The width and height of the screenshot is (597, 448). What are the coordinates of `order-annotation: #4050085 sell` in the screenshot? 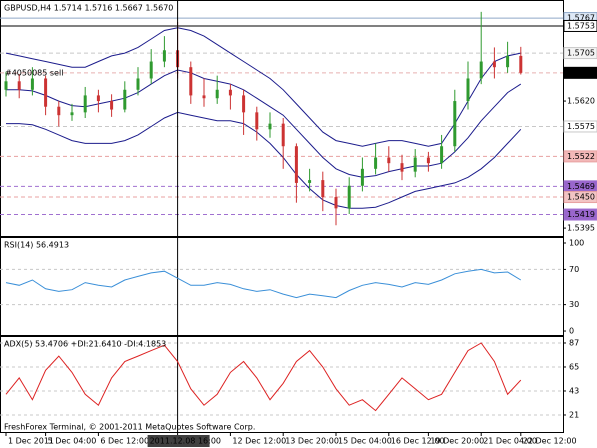 It's located at (34, 72).